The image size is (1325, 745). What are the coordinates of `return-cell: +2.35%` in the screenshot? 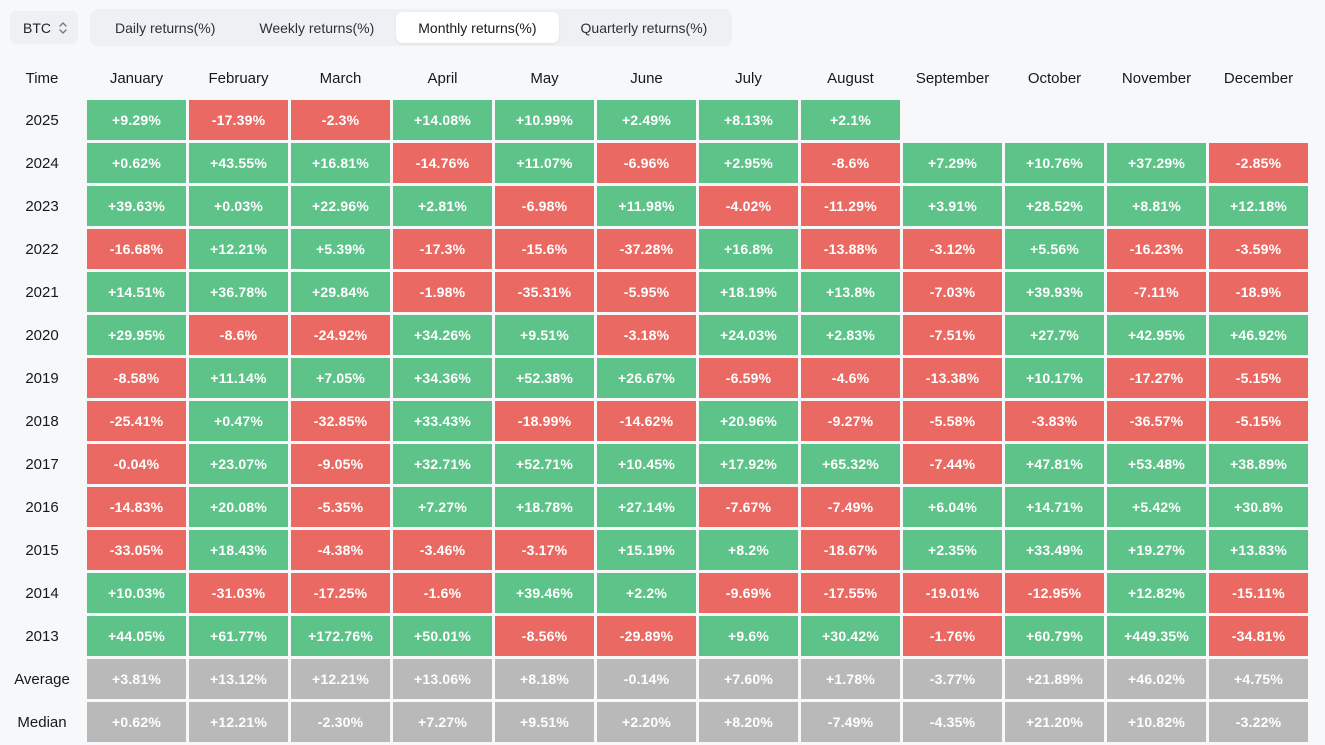 It's located at (952, 550).